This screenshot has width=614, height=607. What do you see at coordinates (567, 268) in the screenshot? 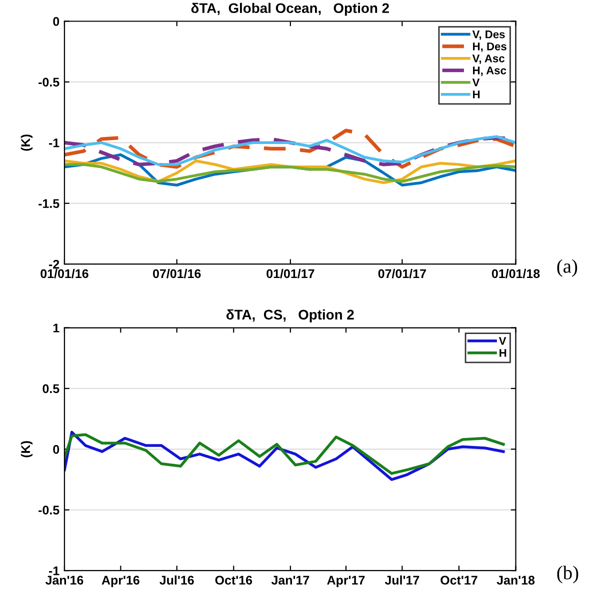
I see `text: (a)` at bounding box center [567, 268].